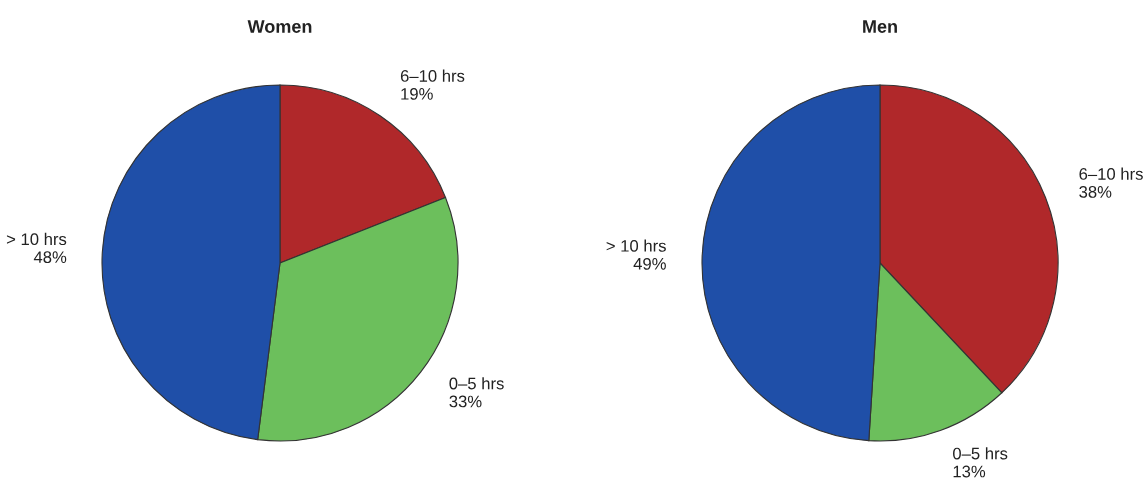  What do you see at coordinates (50, 257) in the screenshot?
I see `data-label: 48%` at bounding box center [50, 257].